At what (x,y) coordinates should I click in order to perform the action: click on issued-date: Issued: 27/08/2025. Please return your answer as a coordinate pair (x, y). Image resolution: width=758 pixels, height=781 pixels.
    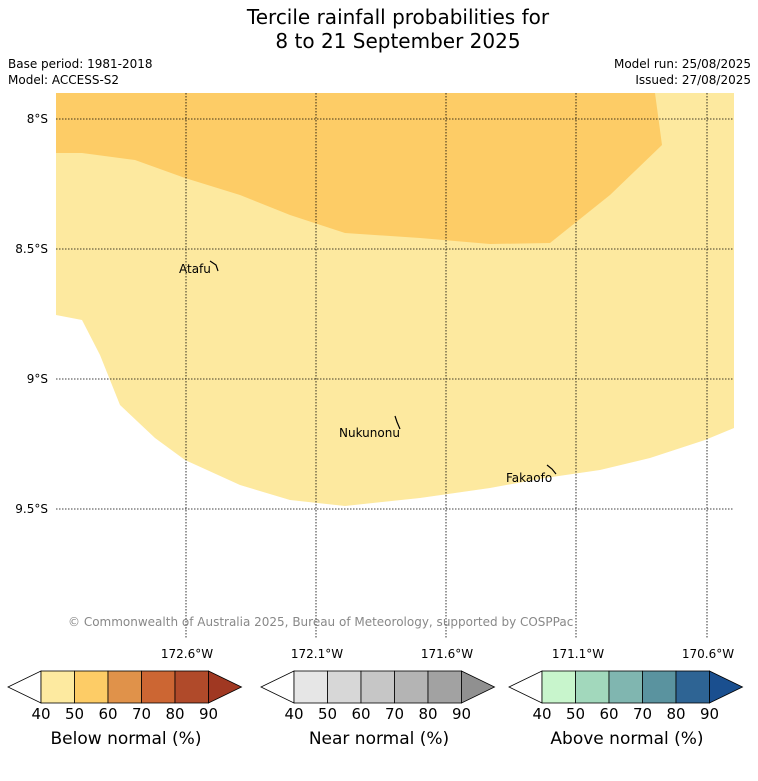
    Looking at the image, I should click on (693, 80).